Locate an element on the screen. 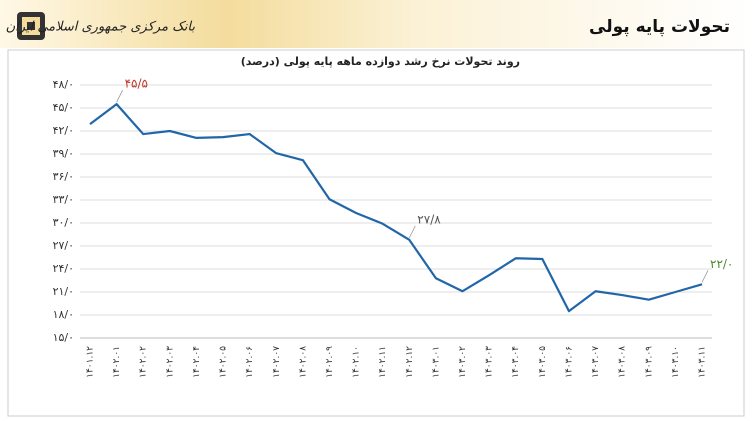 Image resolution: width=752 pixels, height=421 pixels. y-tick-label: ۳۰/۰ is located at coordinates (63, 222).